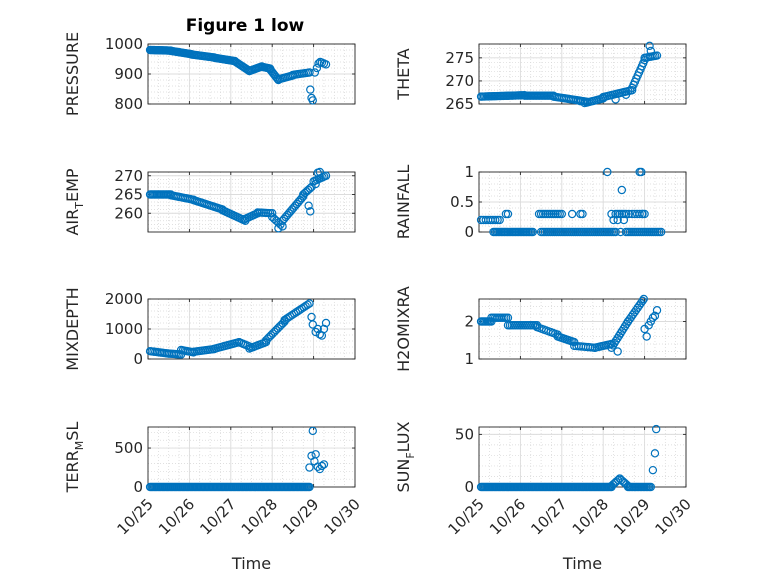 This screenshot has height=583, width=778. I want to click on y-tick-label: 500, so click(128, 448).